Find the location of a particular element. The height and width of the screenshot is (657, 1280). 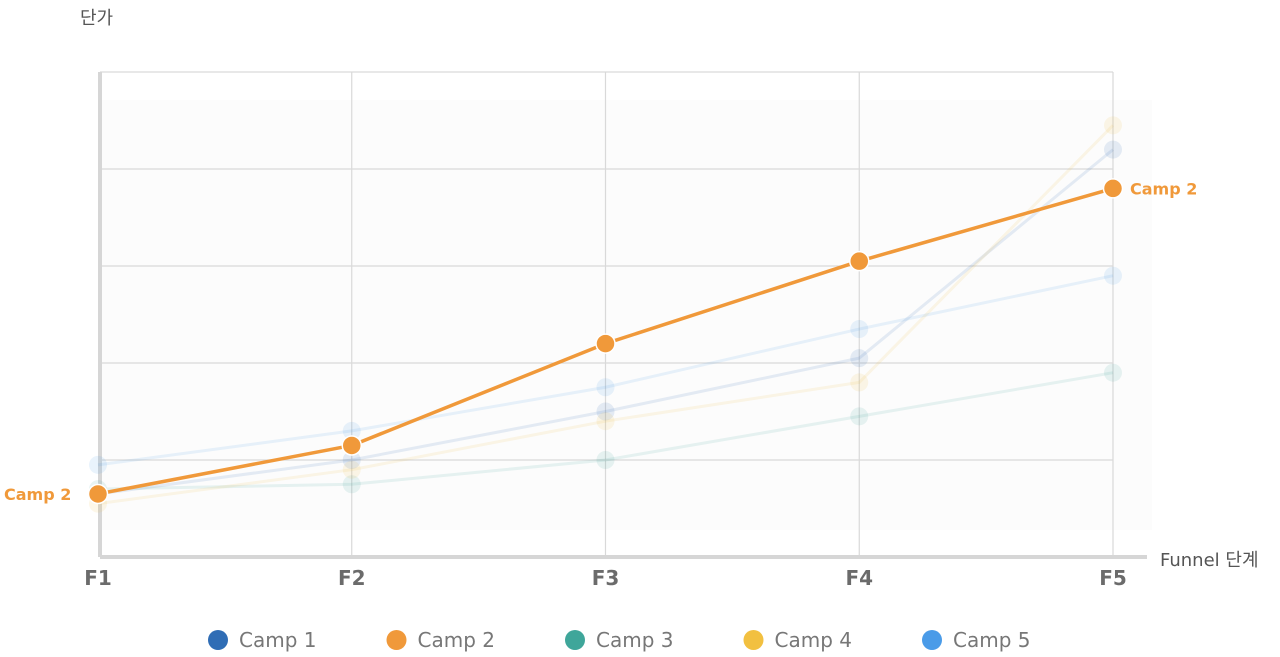

legend-label: Camp 2 is located at coordinates (456, 640).